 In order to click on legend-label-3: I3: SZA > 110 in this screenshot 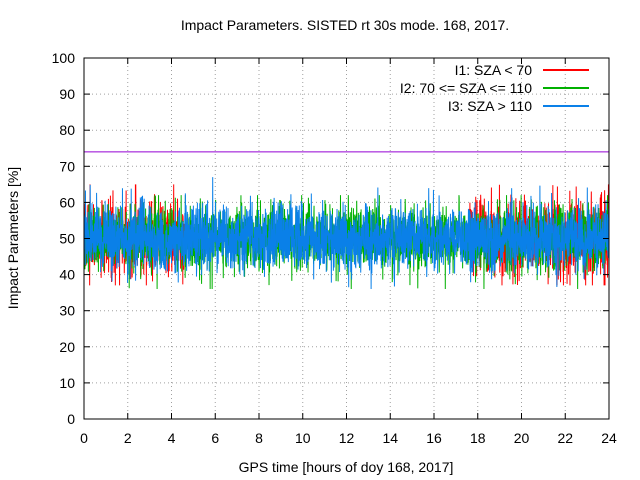, I will do `click(490, 106)`.